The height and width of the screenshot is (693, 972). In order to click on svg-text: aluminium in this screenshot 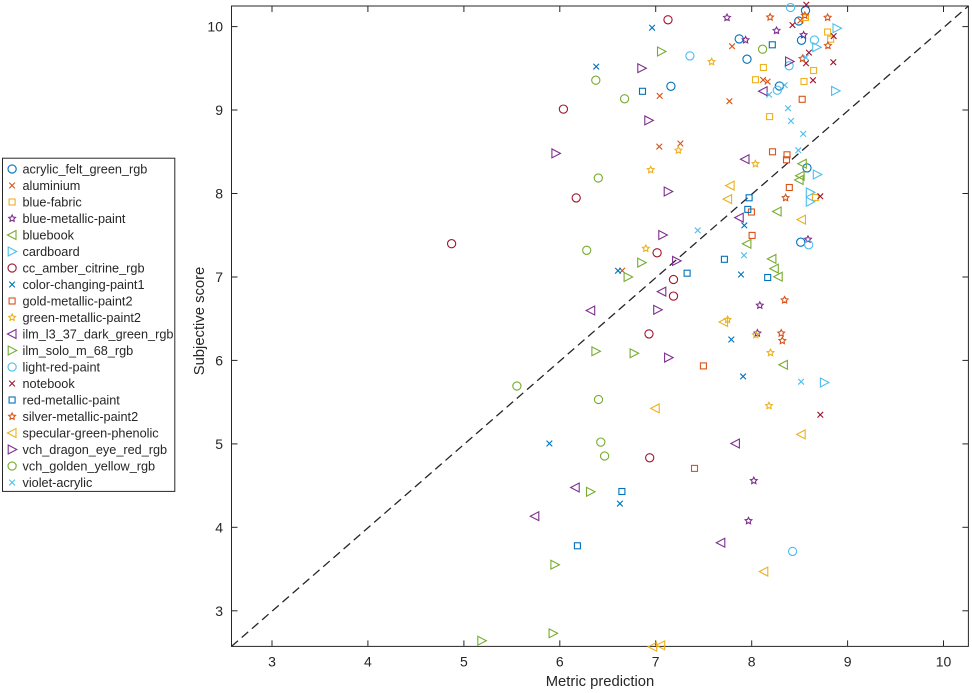, I will do `click(52, 186)`.